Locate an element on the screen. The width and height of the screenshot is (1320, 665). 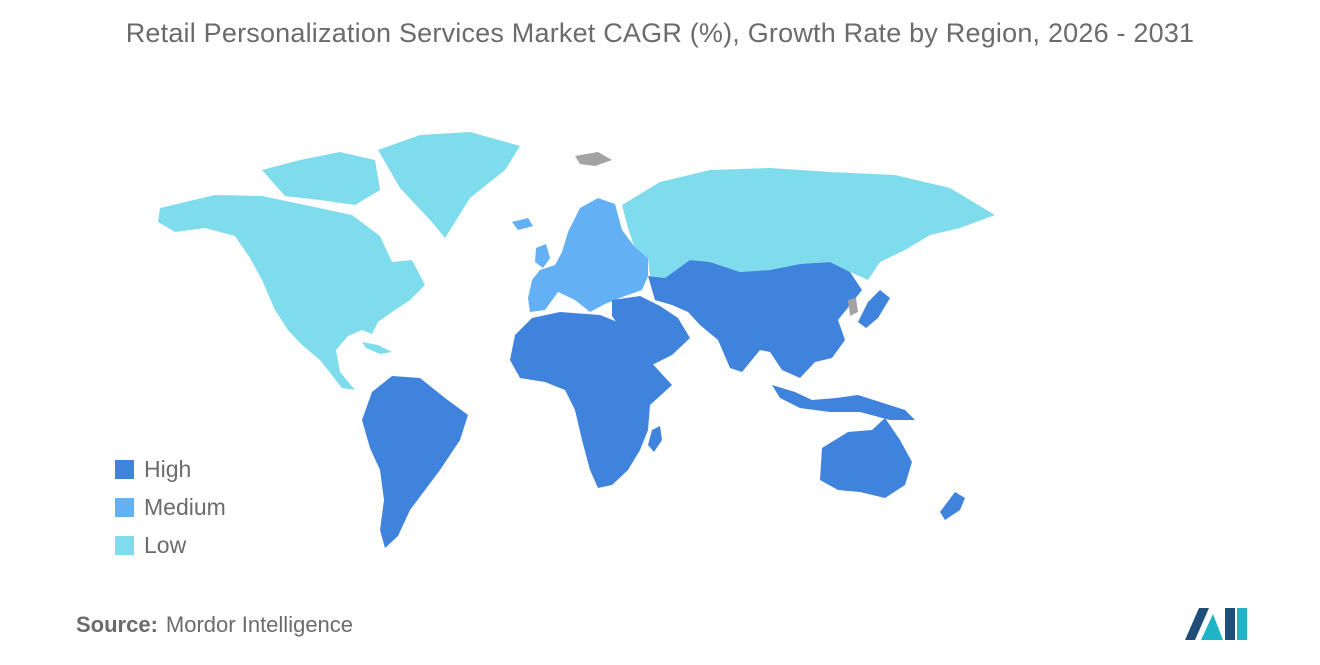
greenland-region is located at coordinates (449, 185).